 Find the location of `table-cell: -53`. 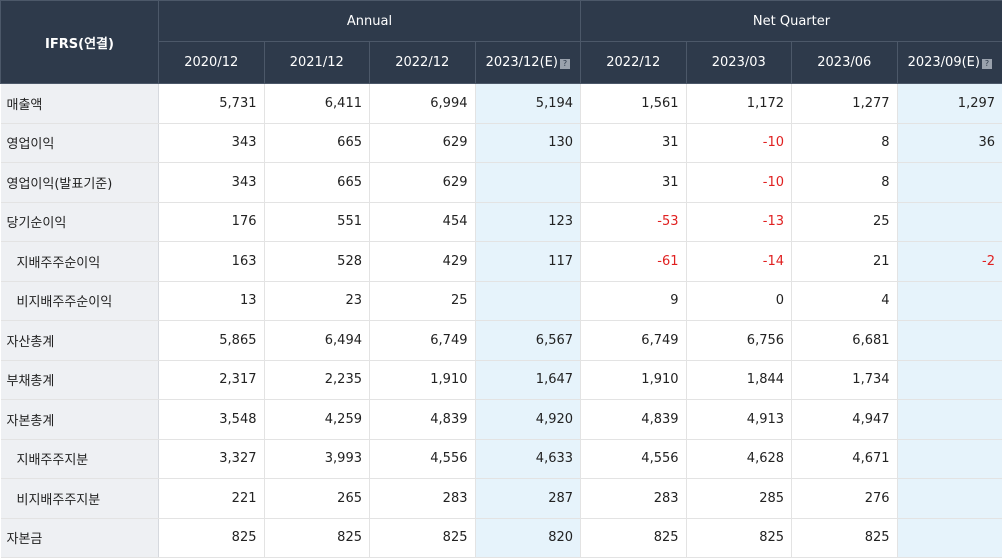

table-cell: -53 is located at coordinates (634, 222).